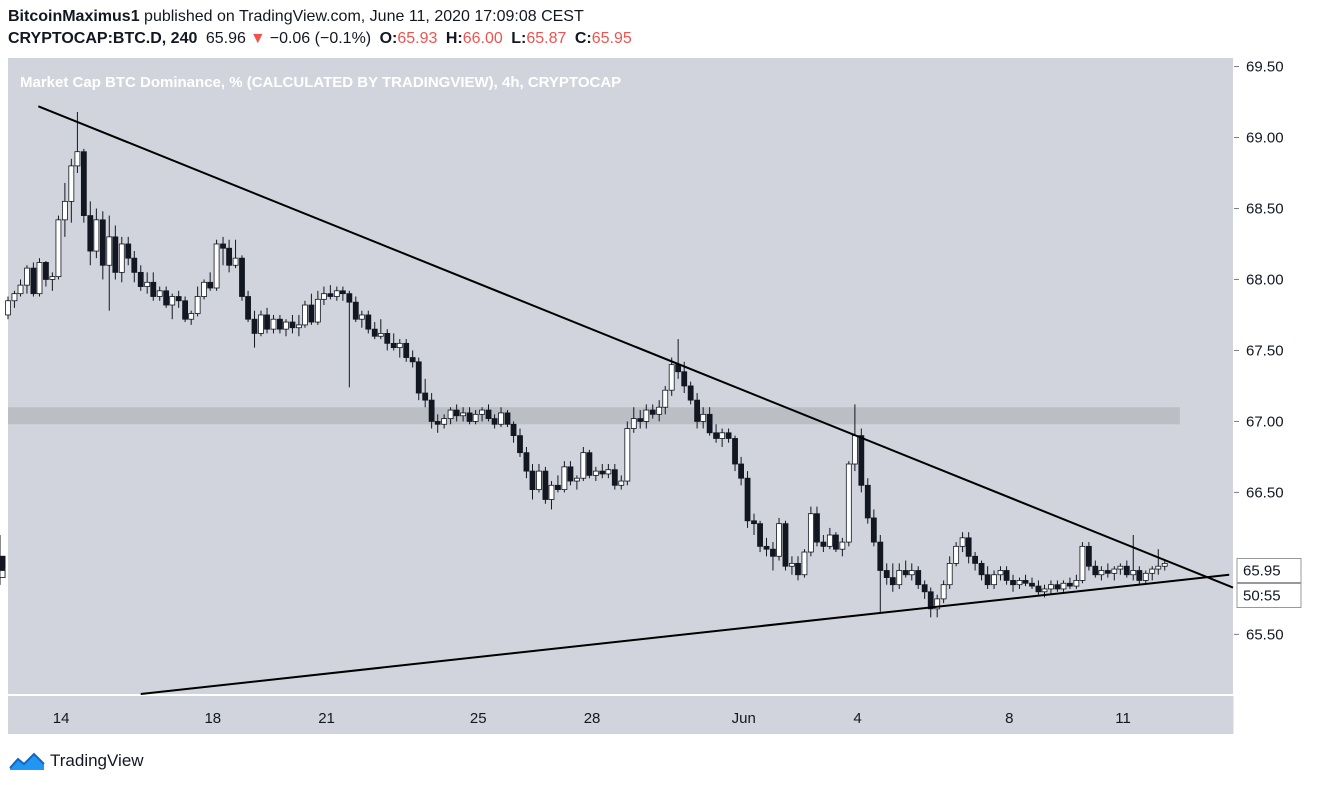 This screenshot has width=1331, height=785. Describe the element at coordinates (1258, 396) in the screenshot. I see `price-axis: 69.50 69.00 68.50 68.00 67.50 67.00 66.50 65.50` at that location.